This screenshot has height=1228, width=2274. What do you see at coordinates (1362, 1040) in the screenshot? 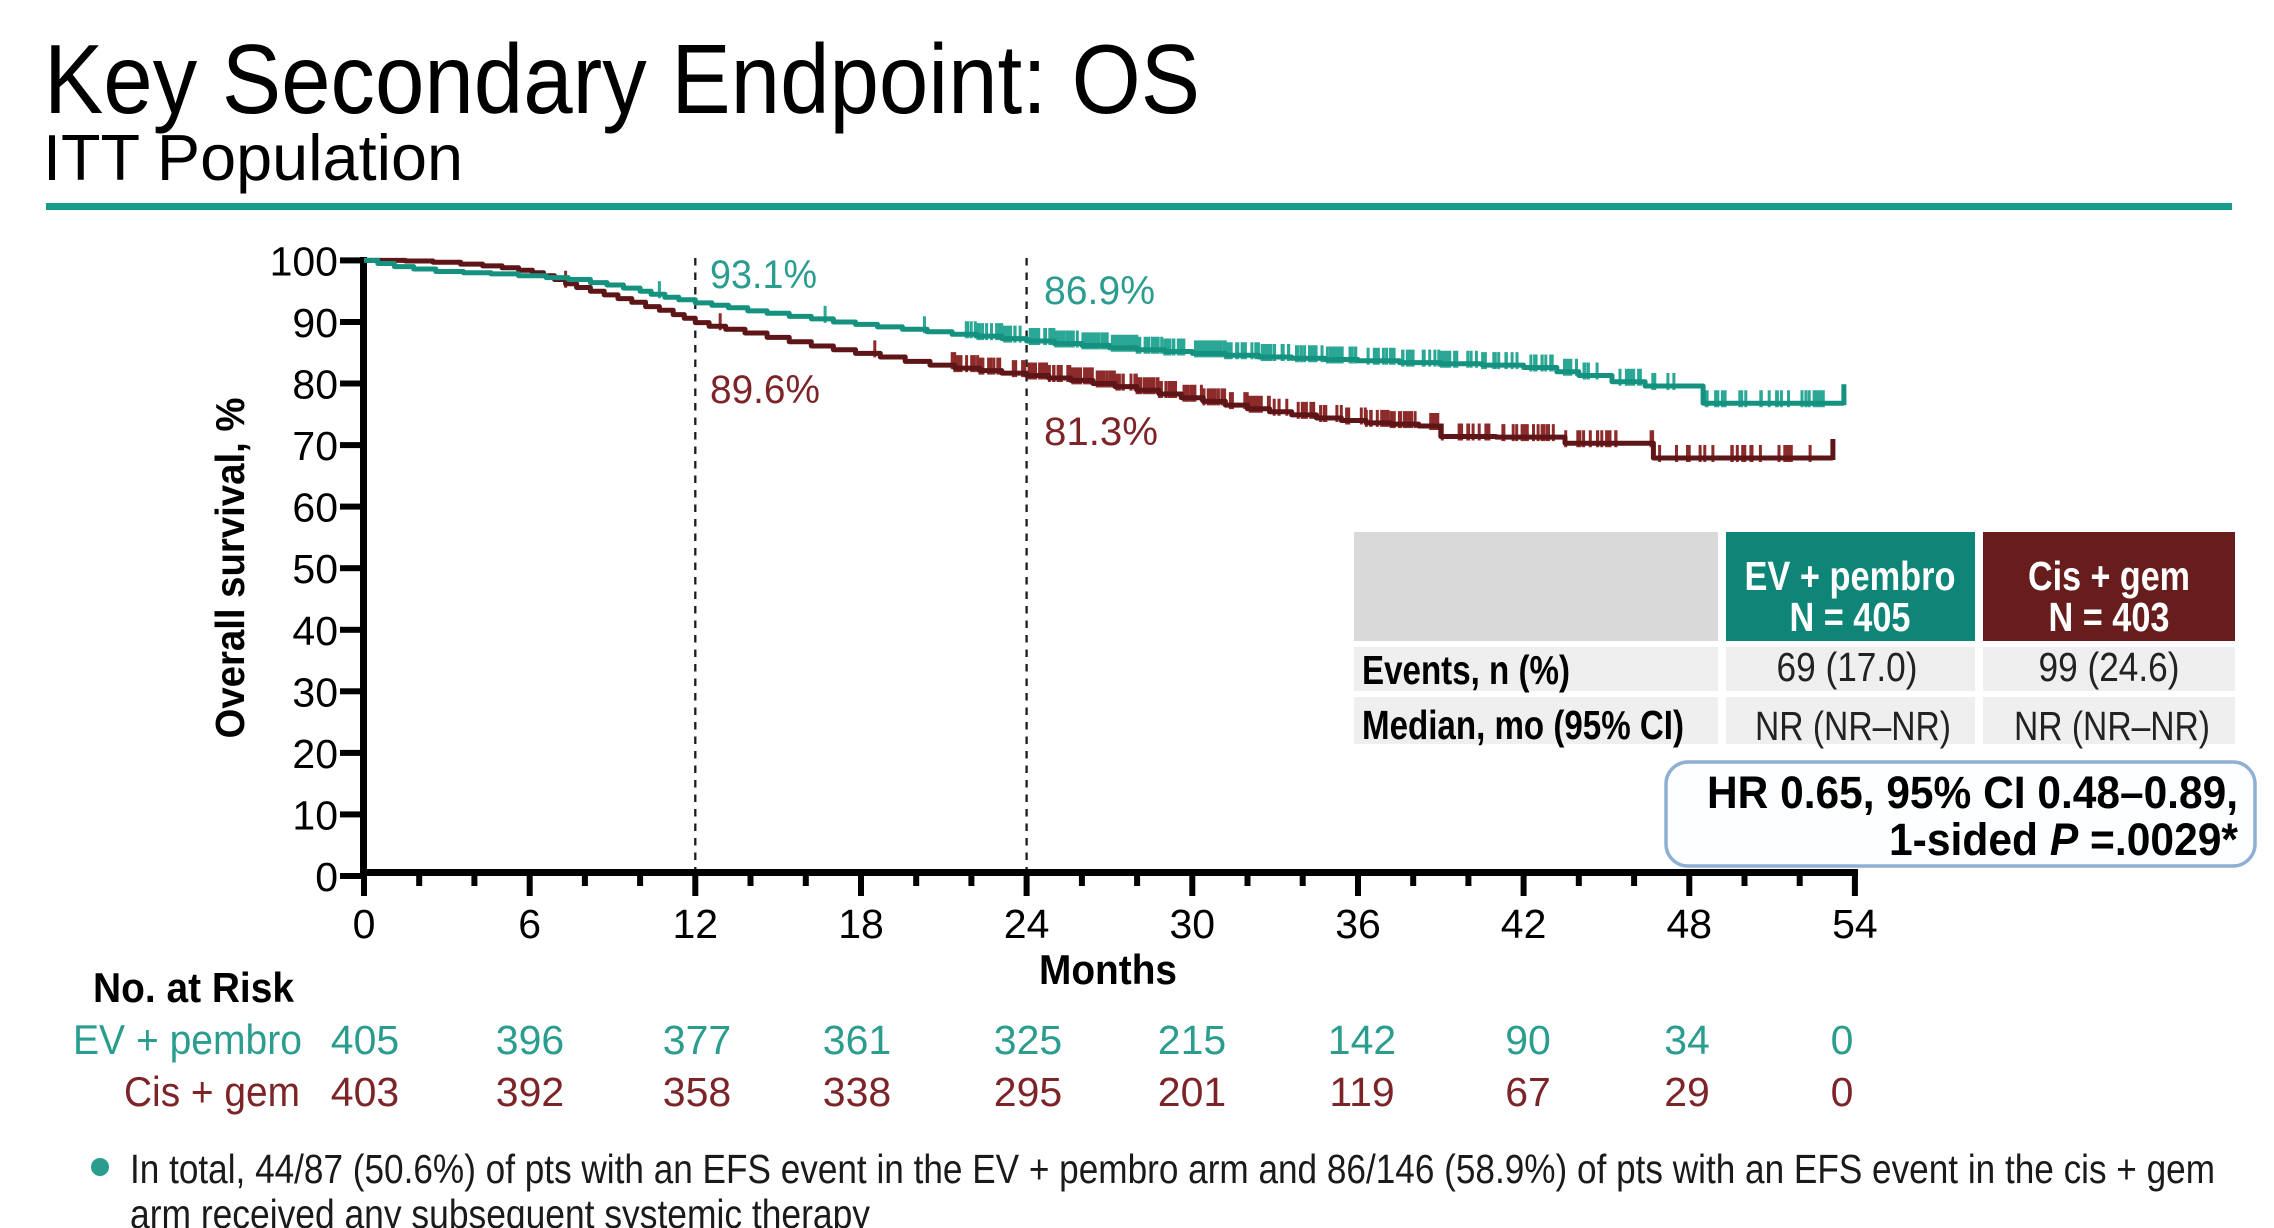
I see `svg-text: 142` at bounding box center [1362, 1040].